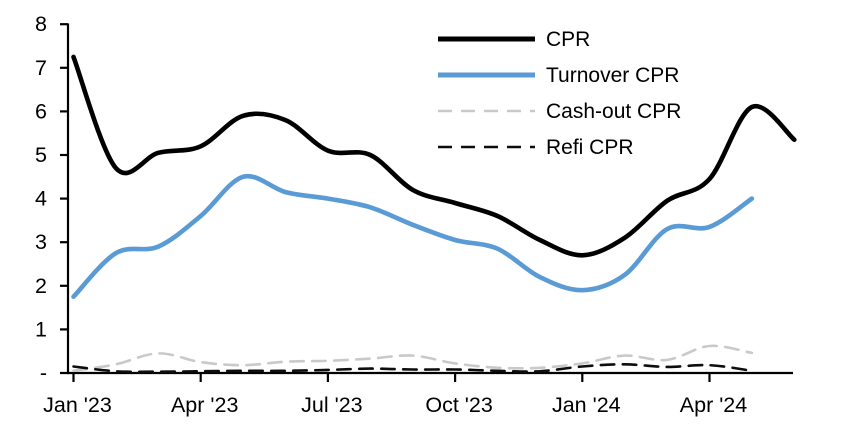 Image resolution: width=852 pixels, height=430 pixels. What do you see at coordinates (613, 75) in the screenshot?
I see `legend-label: Turnover CPR` at bounding box center [613, 75].